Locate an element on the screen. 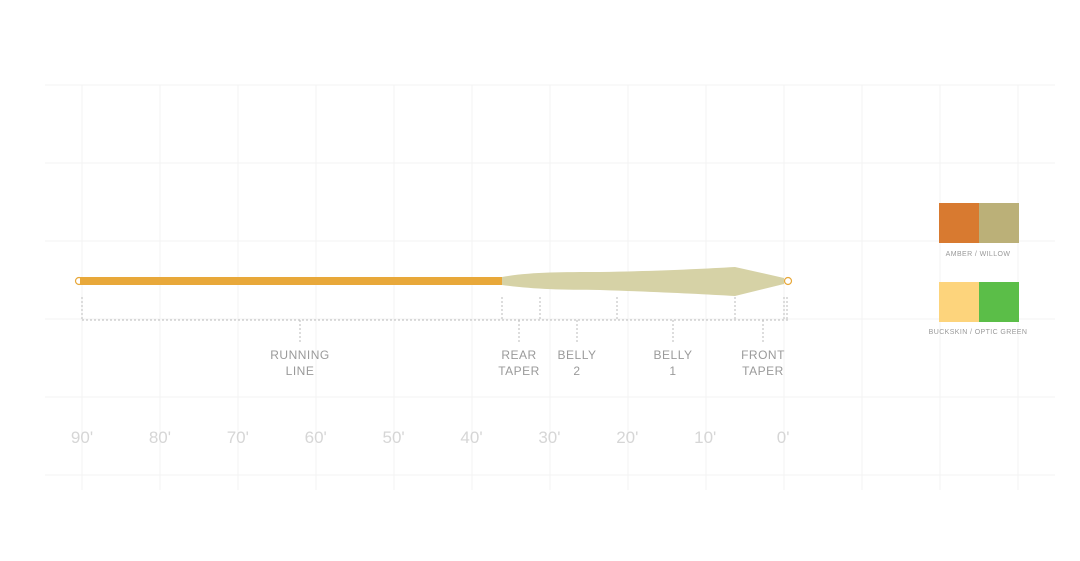  swatch-willow is located at coordinates (999, 223).